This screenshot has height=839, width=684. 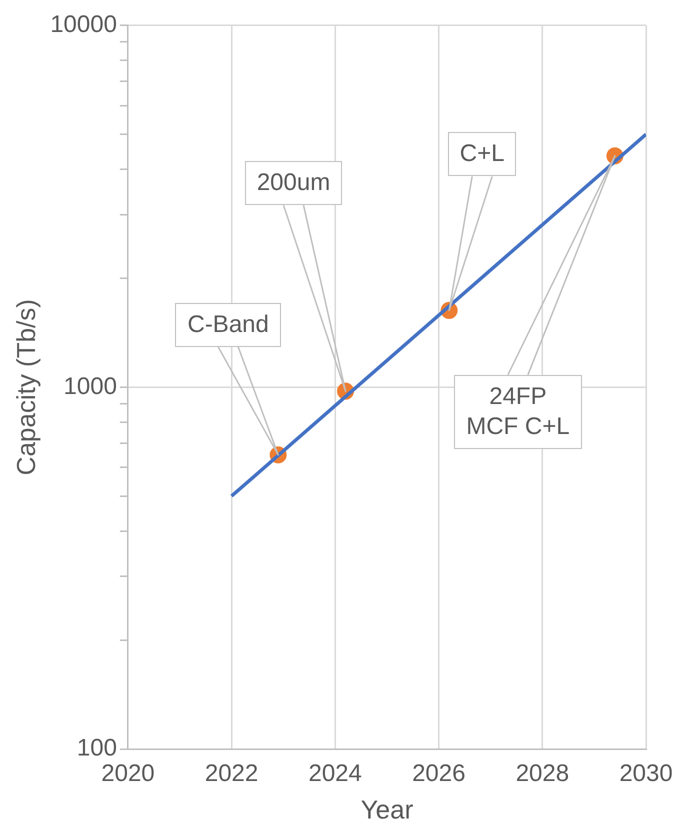 I want to click on x-tick-label: 2028, so click(x=543, y=774).